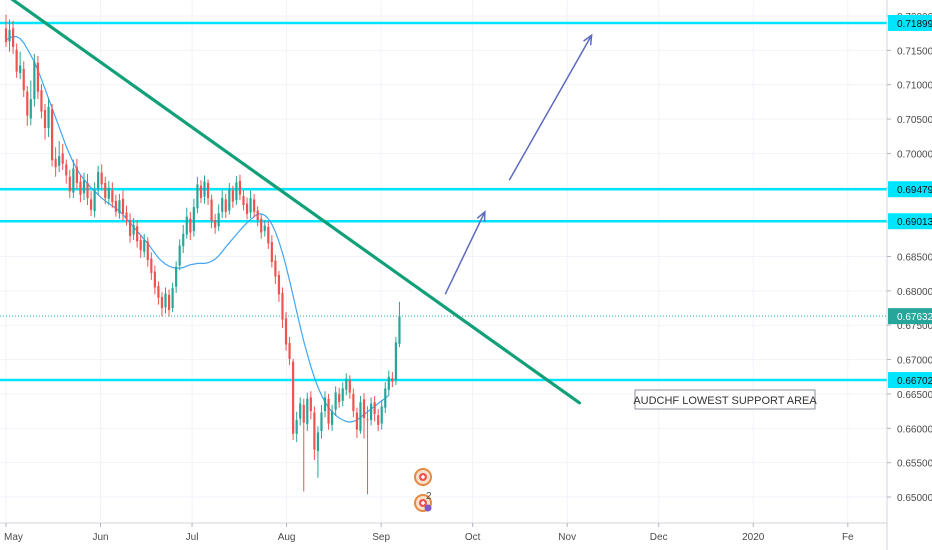  Describe the element at coordinates (100, 537) in the screenshot. I see `time-axis-label: Jun` at that location.